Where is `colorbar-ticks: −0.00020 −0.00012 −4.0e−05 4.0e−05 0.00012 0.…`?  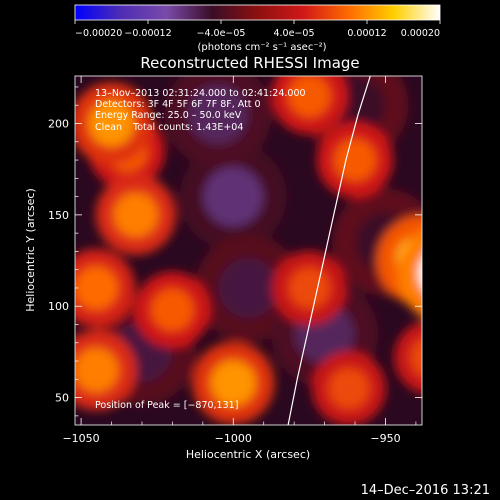
colorbar-ticks: −0.00020 −0.00012 −4.0e−05 4.0e−05 0.00012 0.… is located at coordinates (257, 29).